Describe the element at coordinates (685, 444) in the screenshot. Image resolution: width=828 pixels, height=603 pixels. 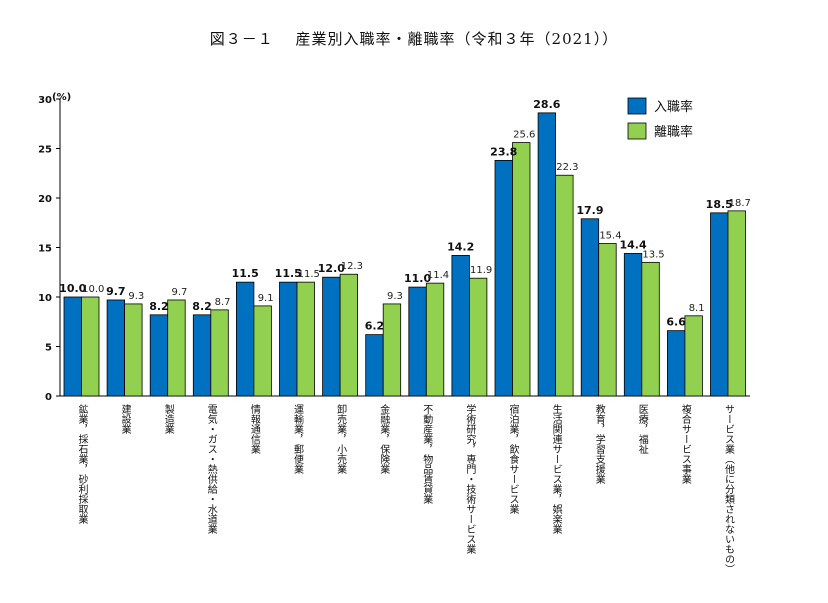
I see `category-label: 複合サービス事業` at that location.